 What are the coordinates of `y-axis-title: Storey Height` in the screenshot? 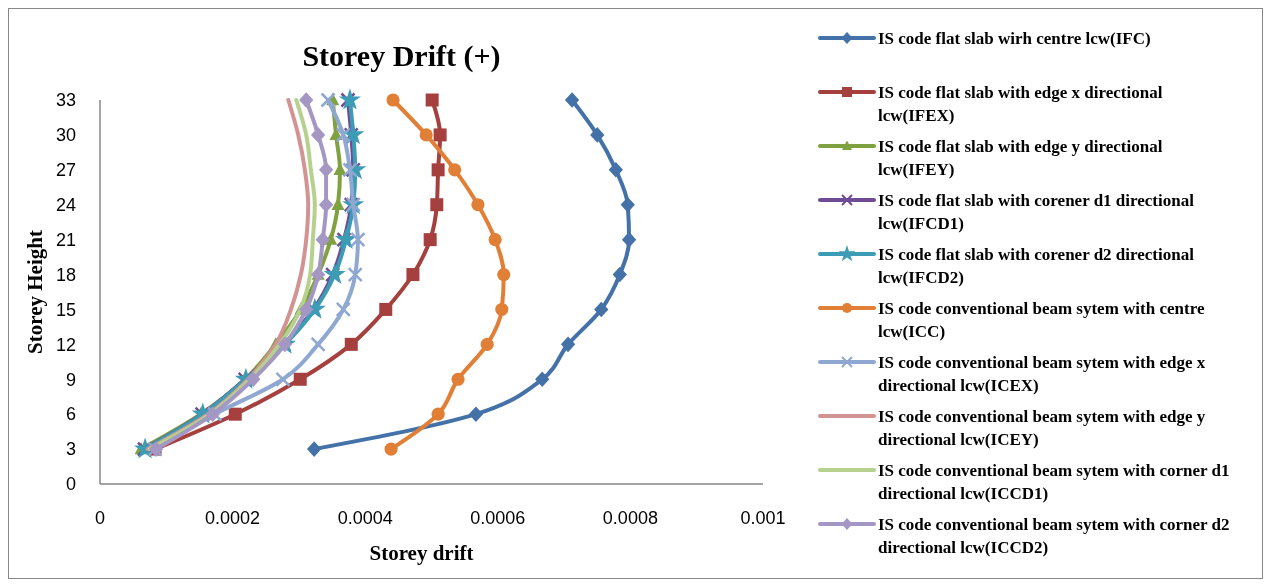 It's located at (35, 292).